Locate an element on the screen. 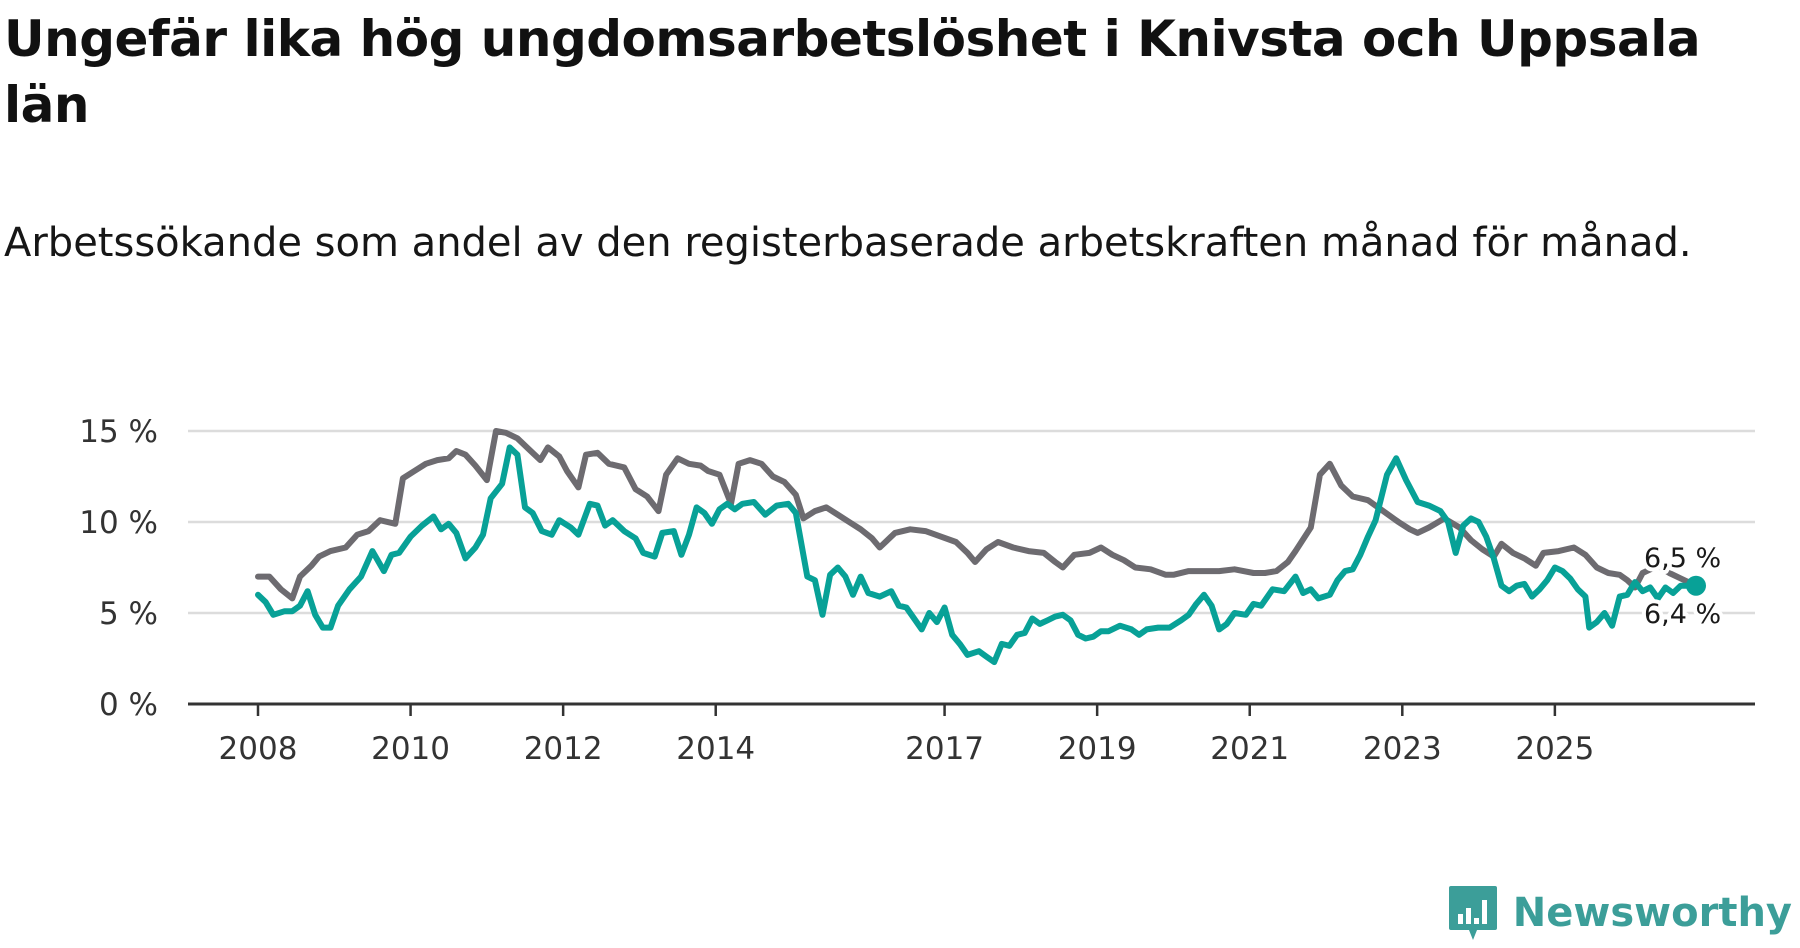 Image resolution: width=1800 pixels, height=948 pixels. newsworthy-brand: Newsworthy is located at coordinates (1619, 913).